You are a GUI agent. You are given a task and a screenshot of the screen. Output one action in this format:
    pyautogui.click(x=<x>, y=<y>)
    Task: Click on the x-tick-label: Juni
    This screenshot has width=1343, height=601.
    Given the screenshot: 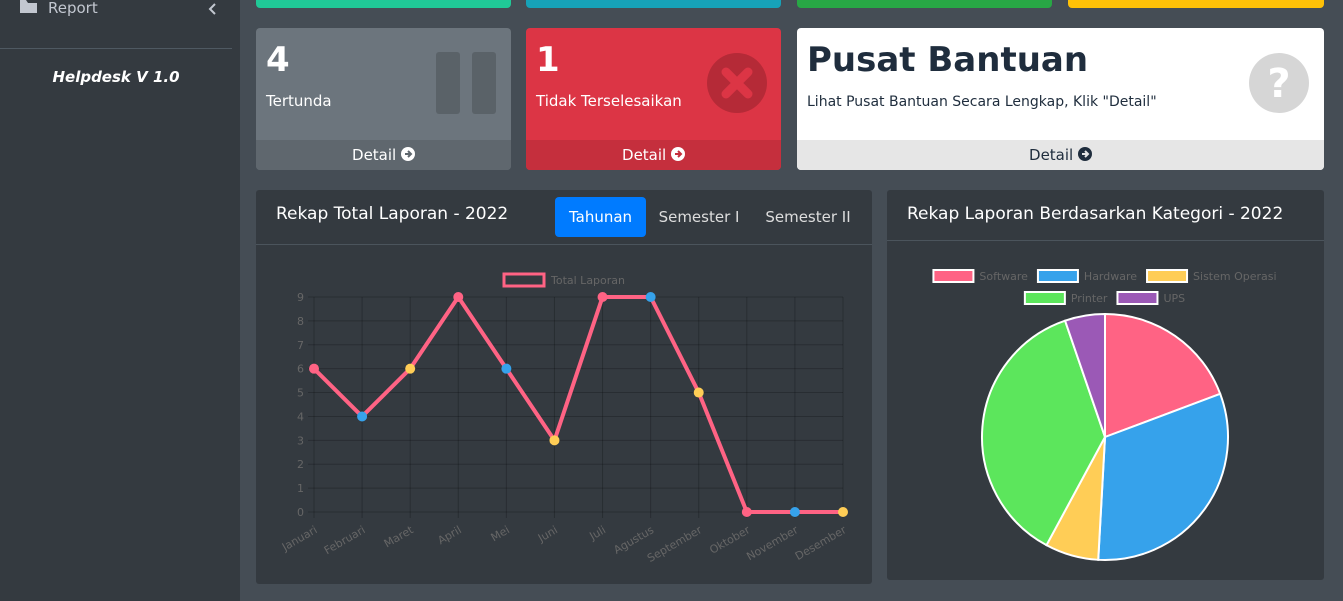 What is the action you would take?
    pyautogui.click(x=547, y=534)
    